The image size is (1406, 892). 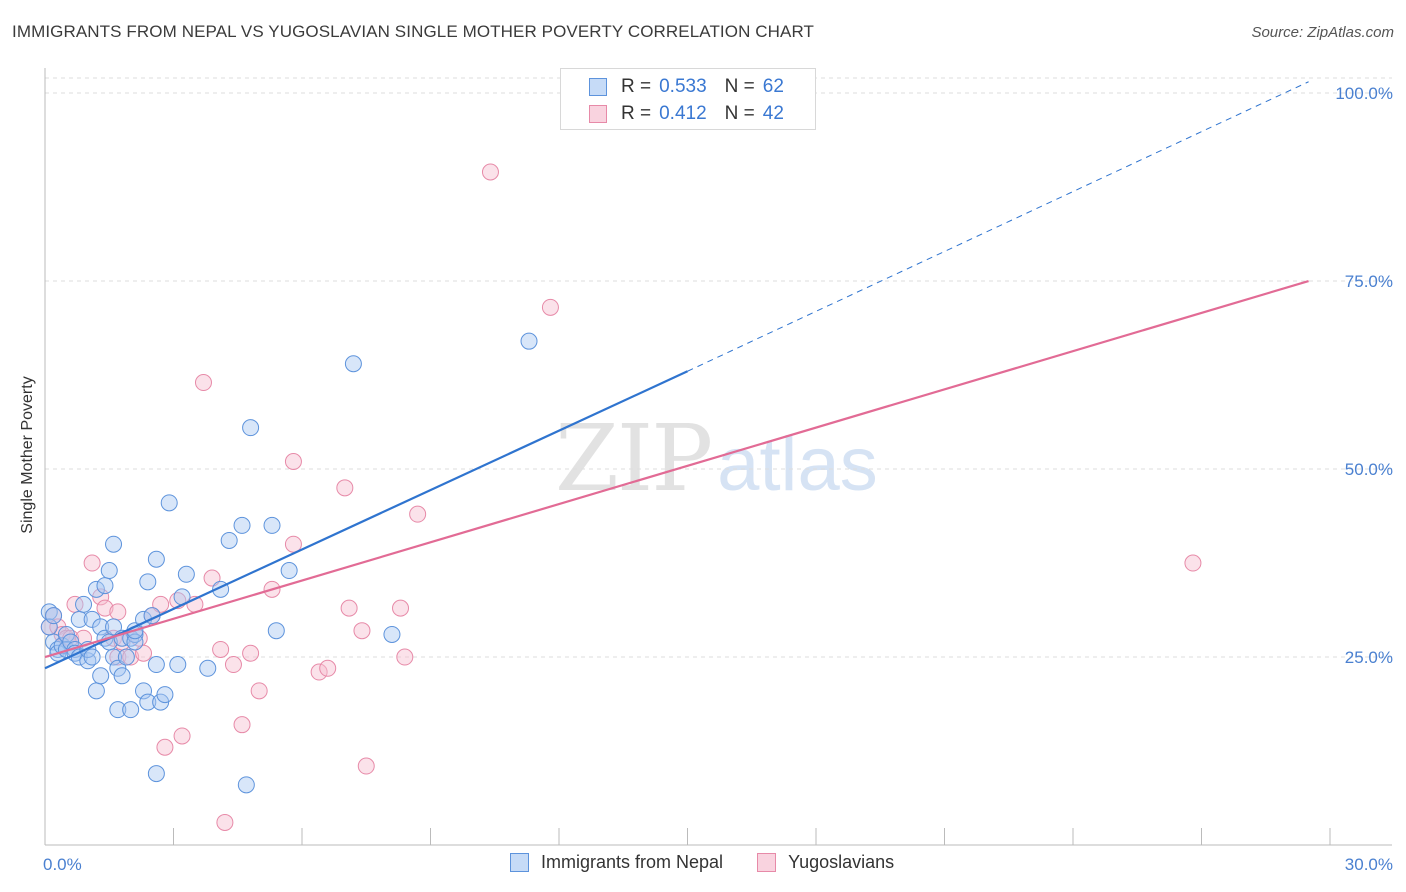 What do you see at coordinates (1369, 281) in the screenshot?
I see `y-tick-label: 75.0%` at bounding box center [1369, 281].